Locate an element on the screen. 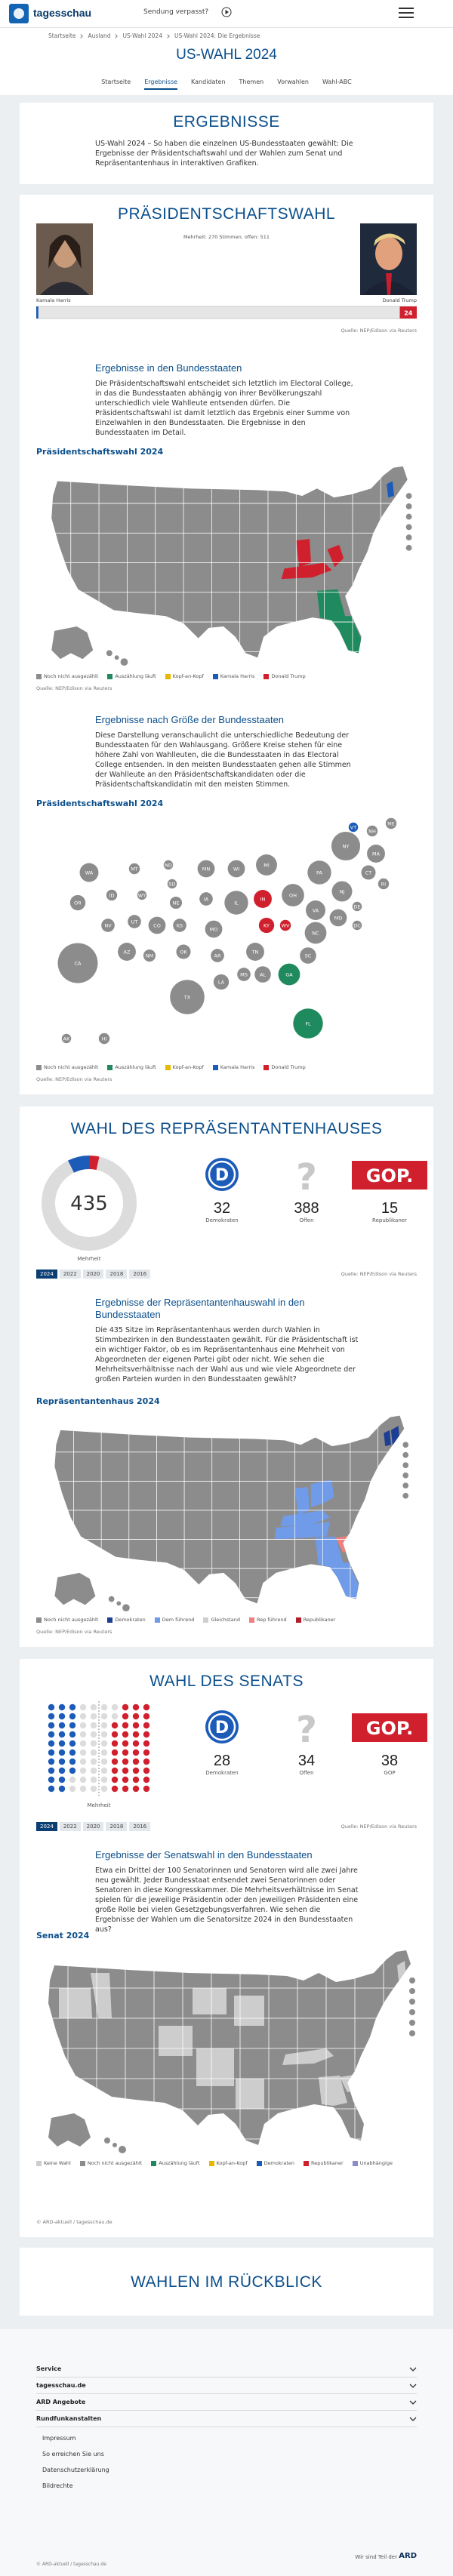 The height and width of the screenshot is (2576, 453). party-block: ? 388 Offen is located at coordinates (307, 1189).